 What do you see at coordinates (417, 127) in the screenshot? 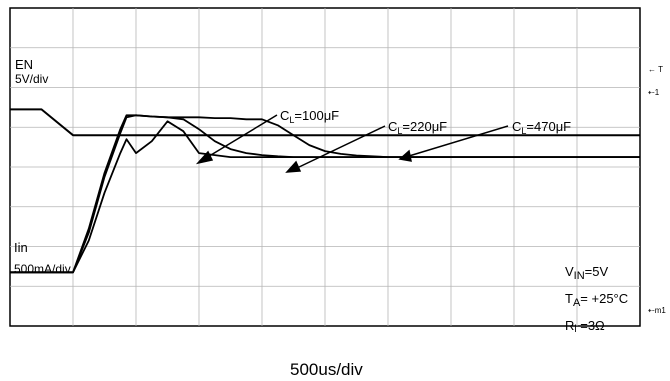
I see `cl220-label: CL=220μF` at bounding box center [417, 127].